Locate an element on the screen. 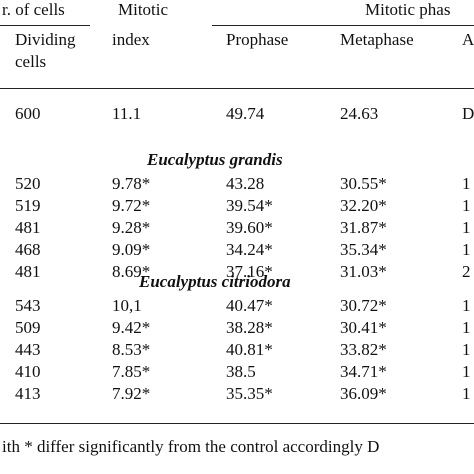 This screenshot has height=474, width=474. cell: 410 is located at coordinates (28, 371).